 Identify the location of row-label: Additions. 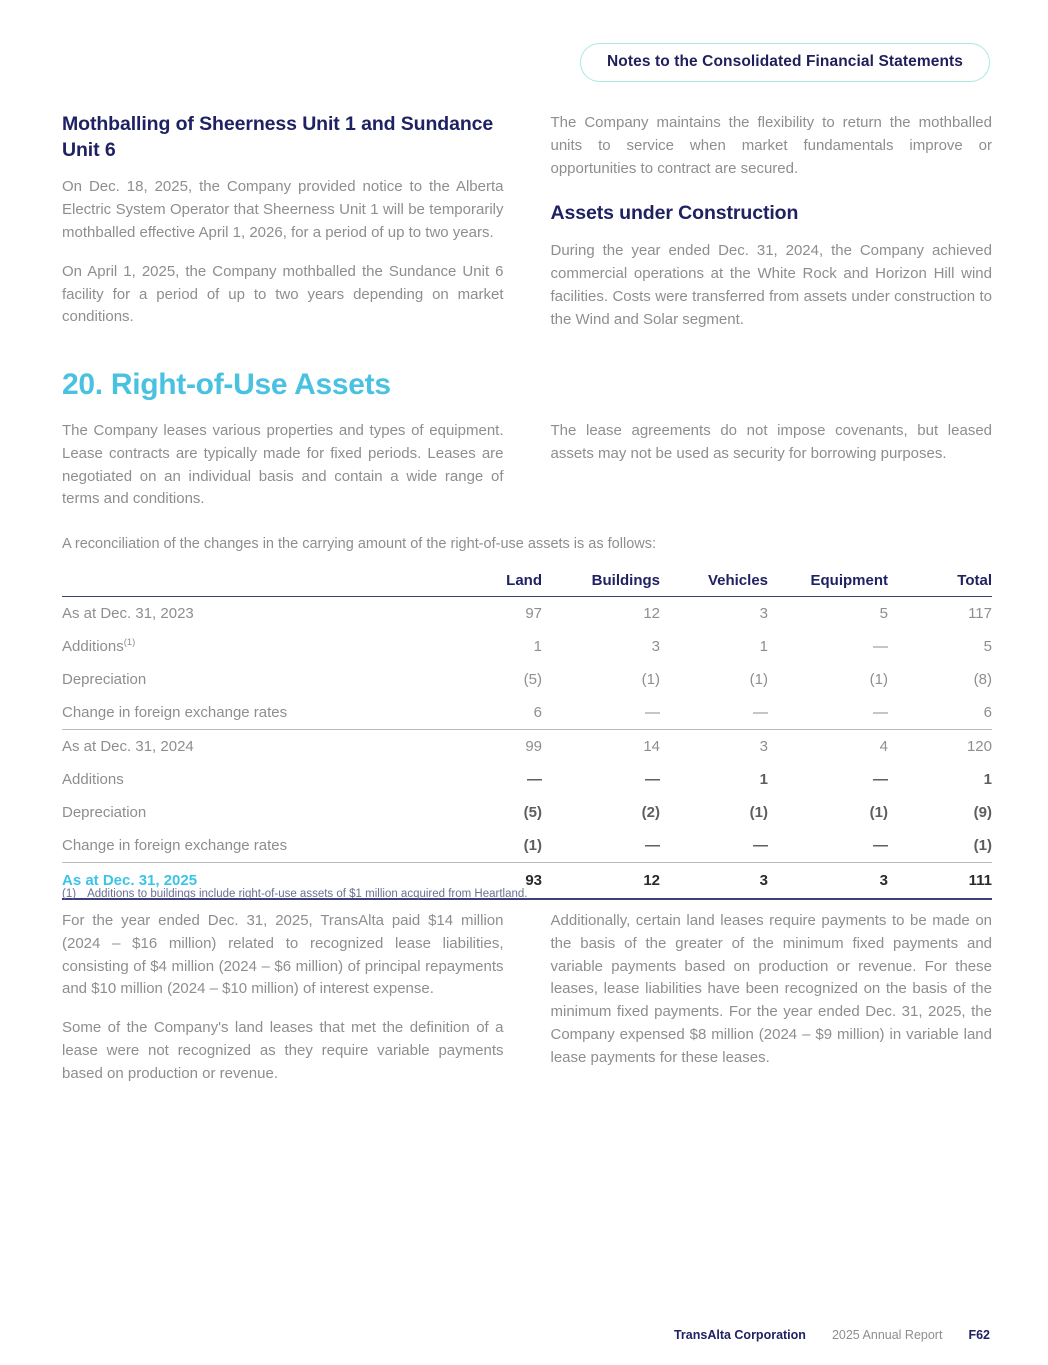
(93, 779).